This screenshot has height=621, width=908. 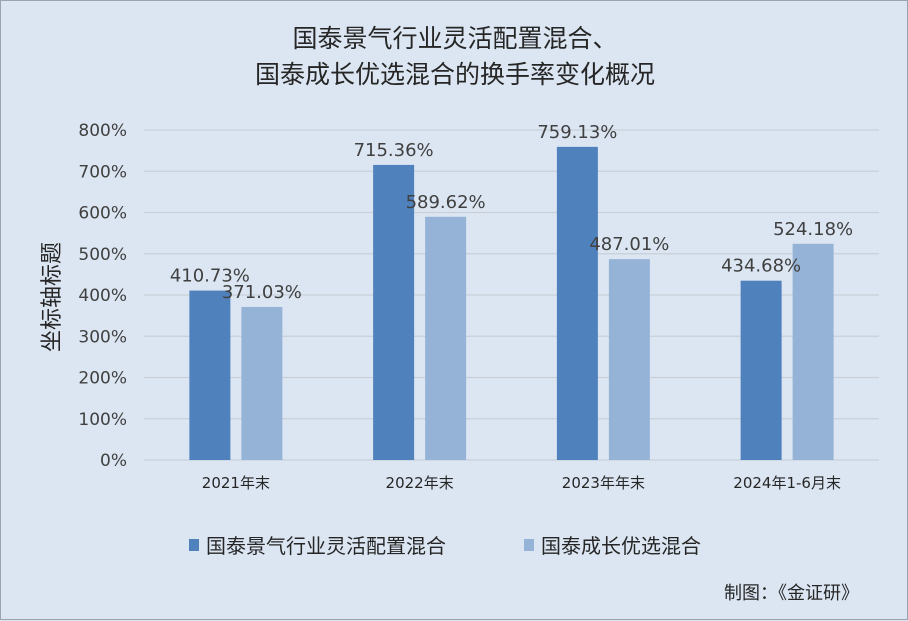 I want to click on y-tick-label: 200%, so click(x=102, y=379).